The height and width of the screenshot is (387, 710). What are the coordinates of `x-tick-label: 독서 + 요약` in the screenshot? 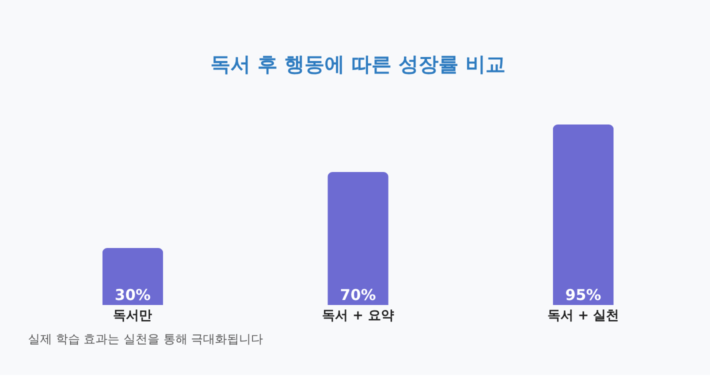 It's located at (358, 316).